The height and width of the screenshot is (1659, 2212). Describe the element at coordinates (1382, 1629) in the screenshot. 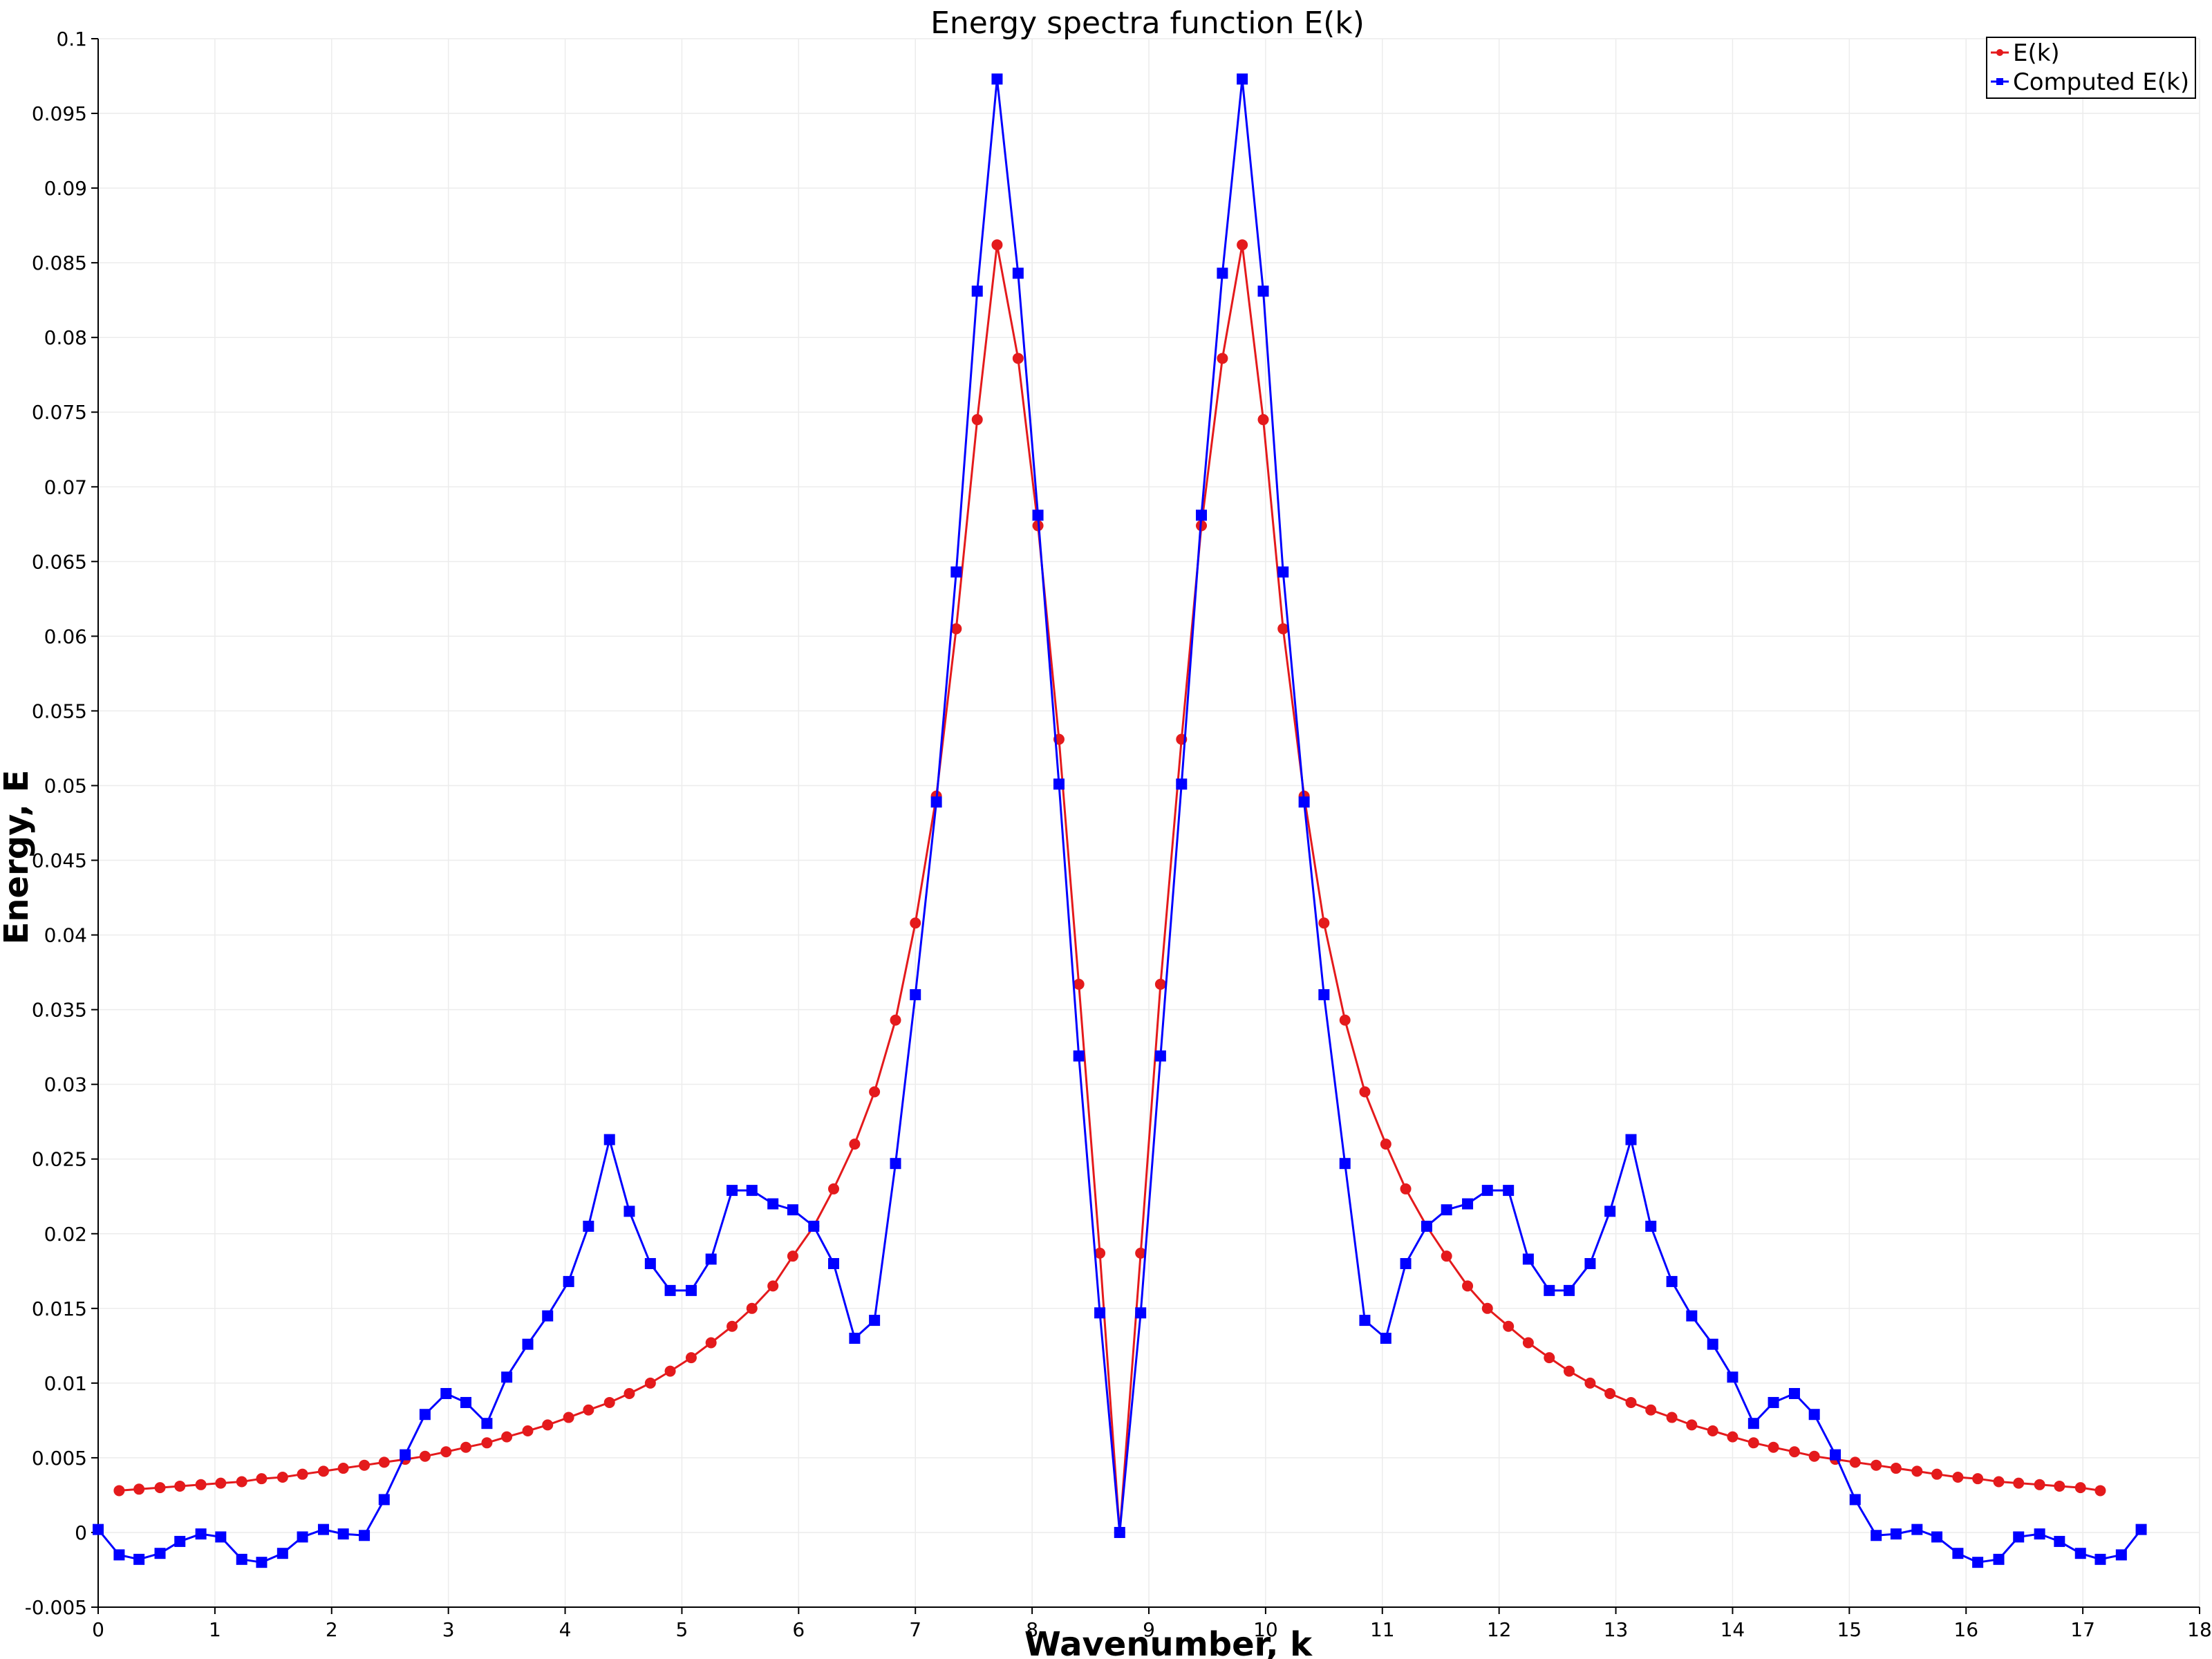

I see `x-tick-label: 11` at that location.